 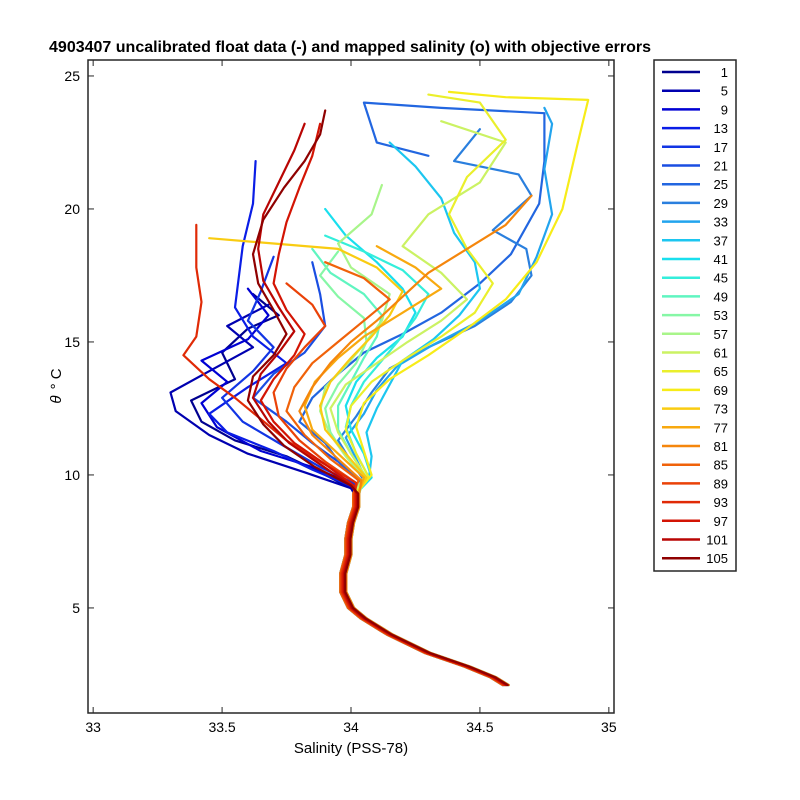 What do you see at coordinates (721, 483) in the screenshot?
I see `legend-label-89: 89` at bounding box center [721, 483].